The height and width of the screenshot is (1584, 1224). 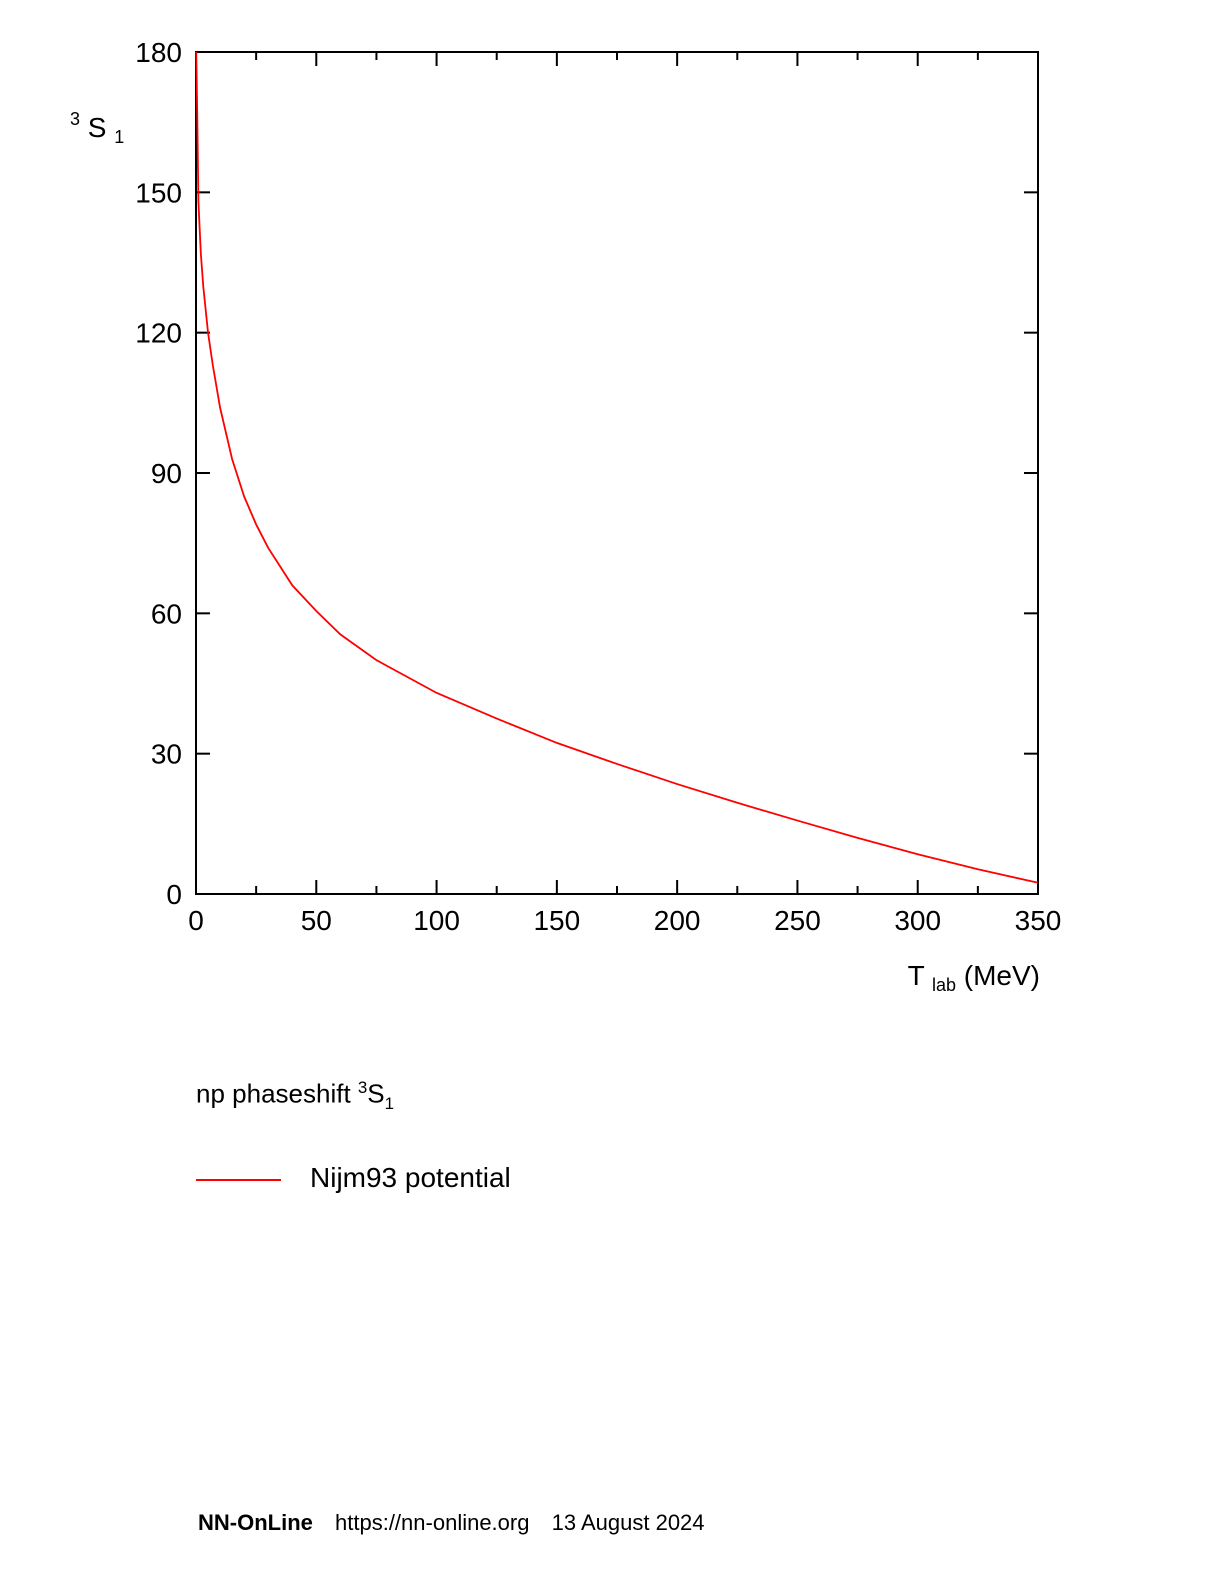 What do you see at coordinates (556, 920) in the screenshot?
I see `x-tick-label: 150` at bounding box center [556, 920].